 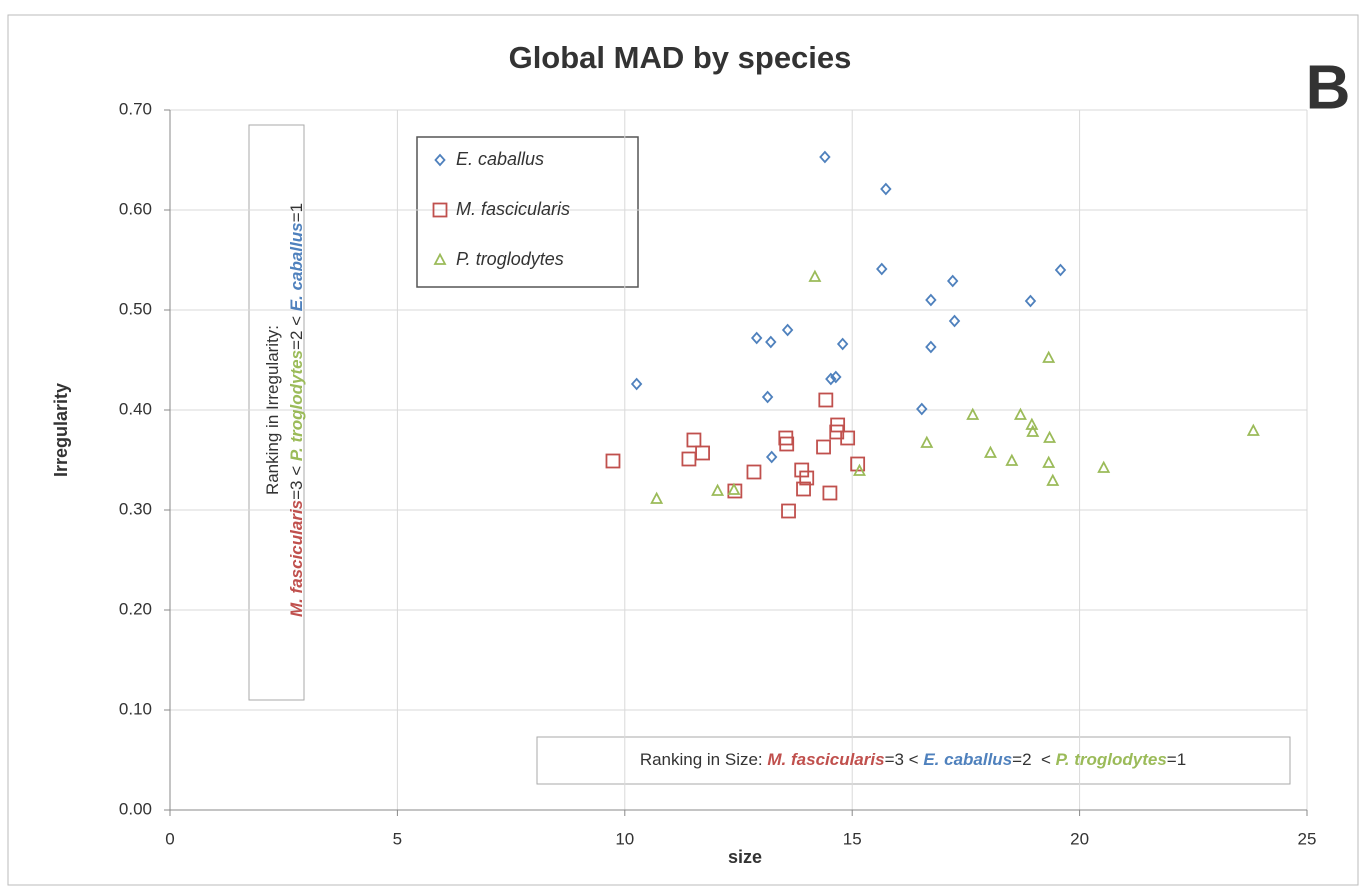 I want to click on annotation-part: Ranking in Irregularity:, so click(x=272, y=410).